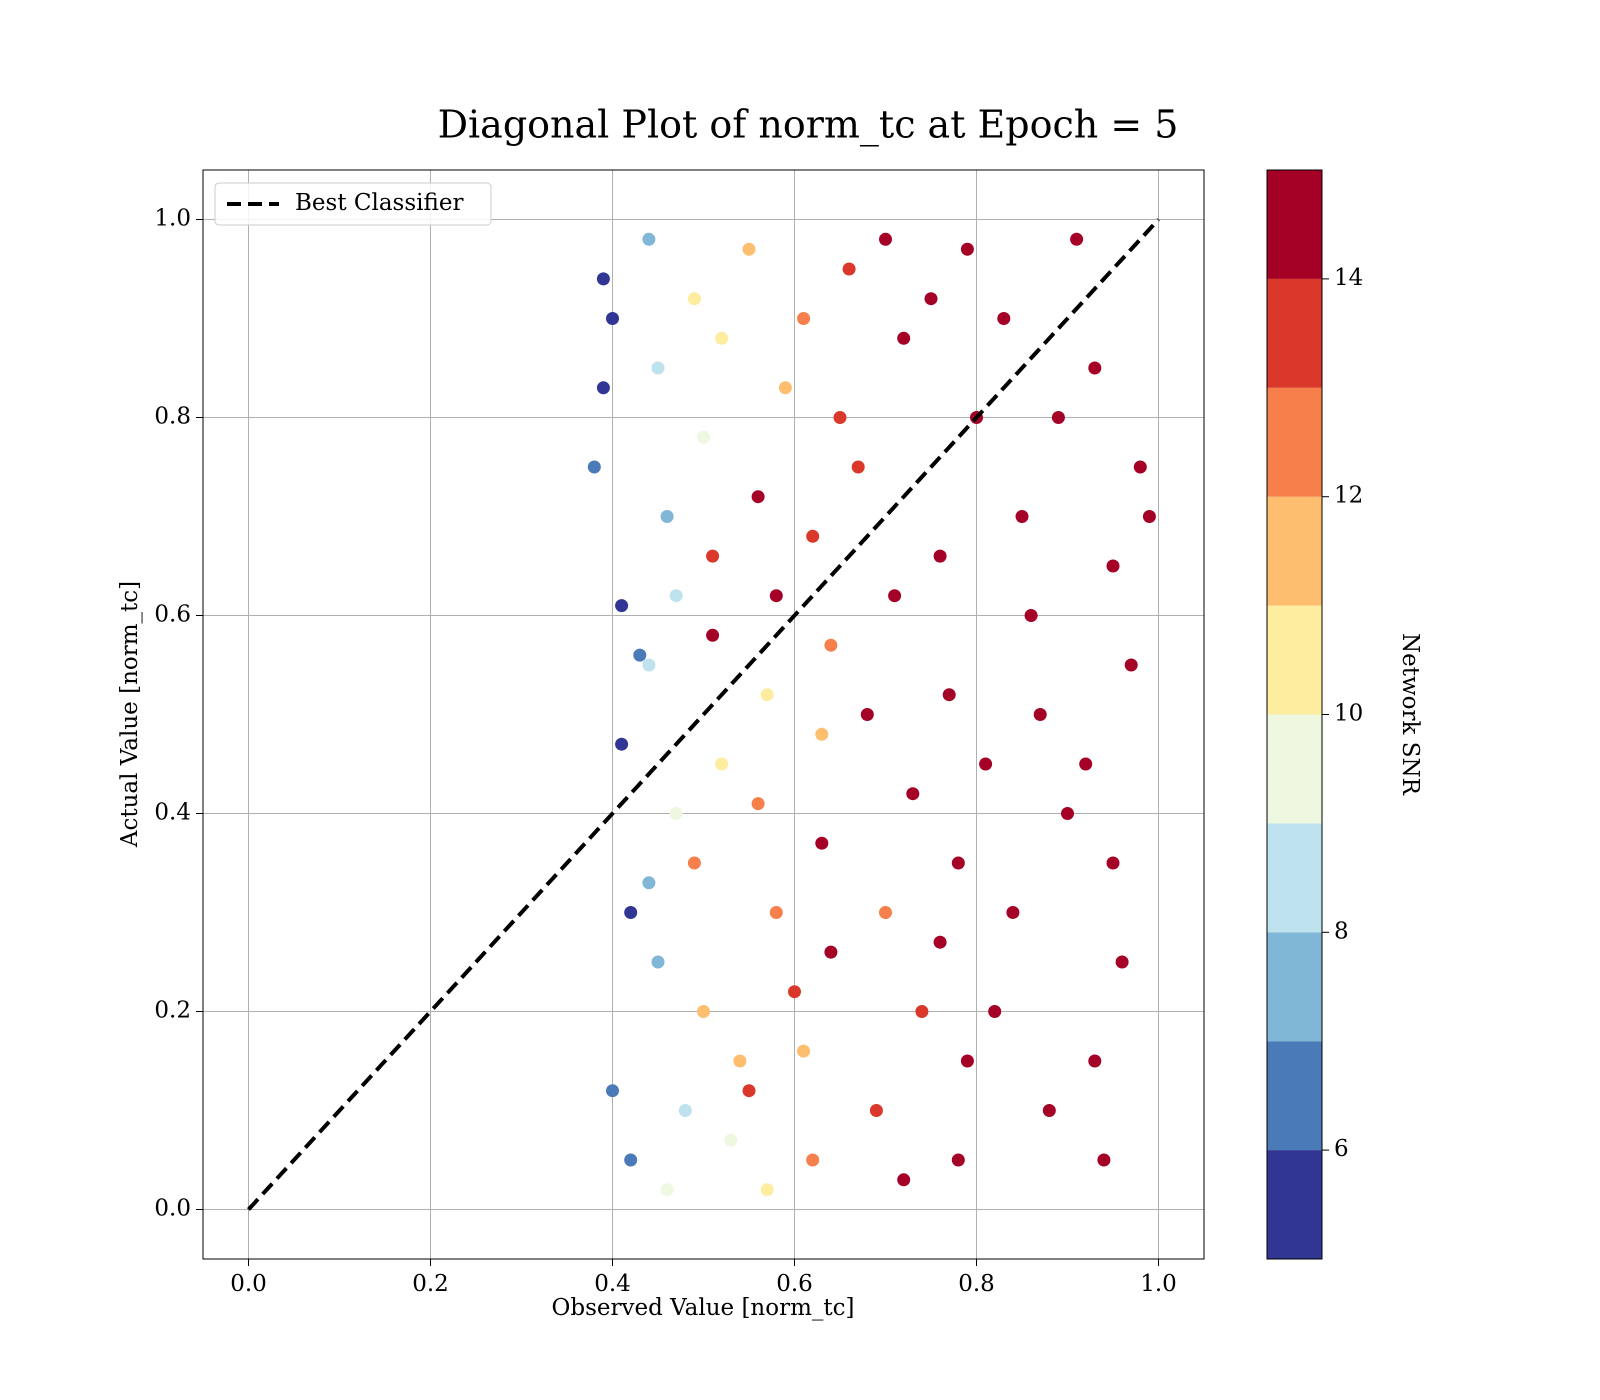  Describe the element at coordinates (172, 417) in the screenshot. I see `y-tick-label: 0.8` at that location.